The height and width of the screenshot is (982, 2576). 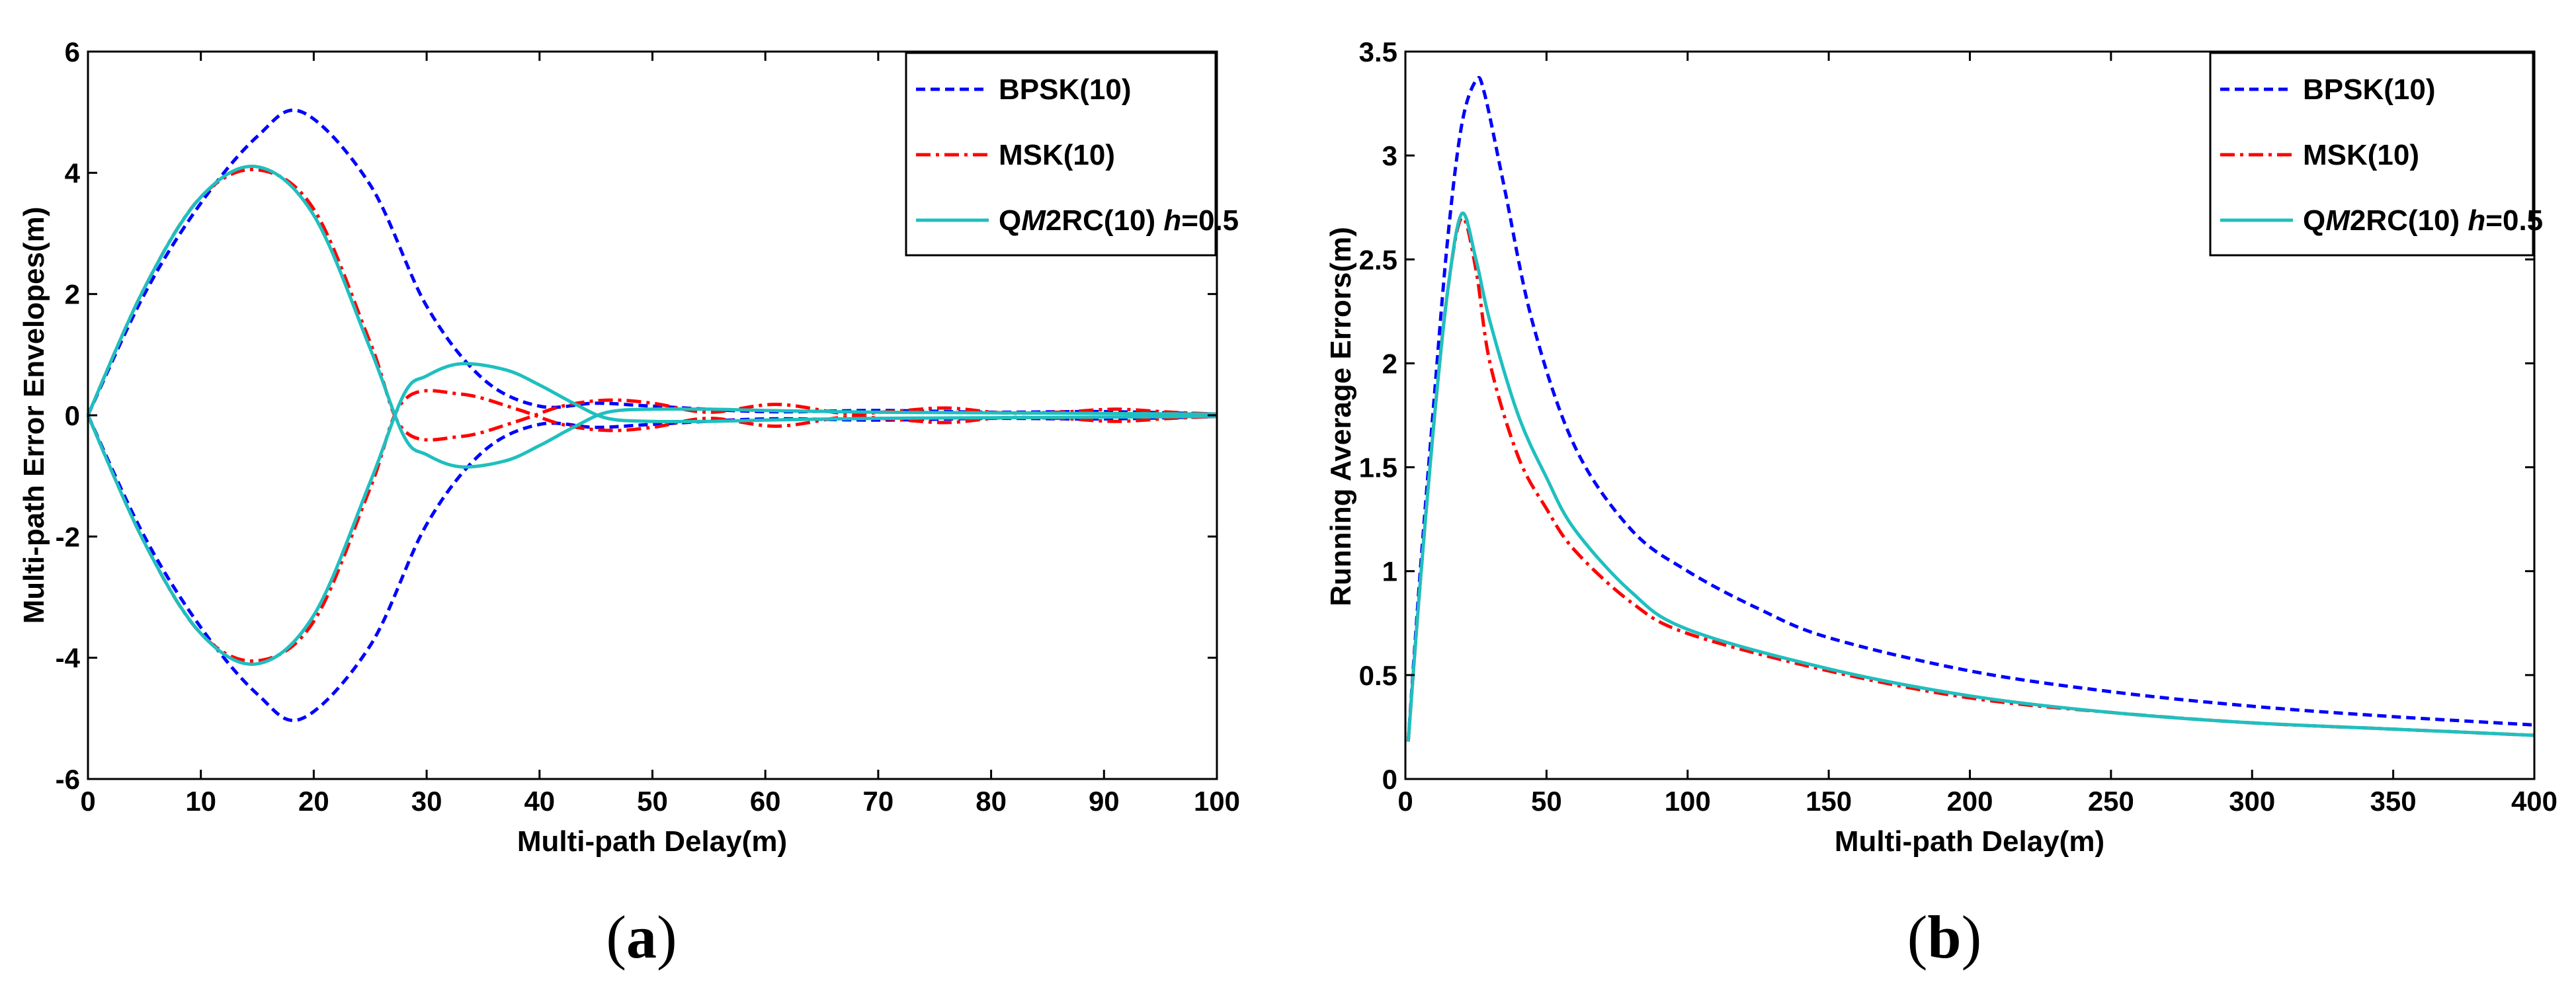 What do you see at coordinates (1389, 779) in the screenshot?
I see `panel-b-y-tick-label: 0` at bounding box center [1389, 779].